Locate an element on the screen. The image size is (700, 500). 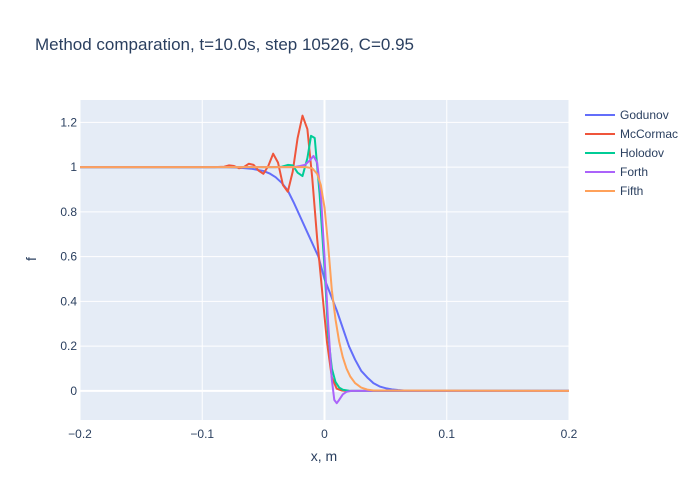
legend-item-fifth: Fifth is located at coordinates (614, 191).